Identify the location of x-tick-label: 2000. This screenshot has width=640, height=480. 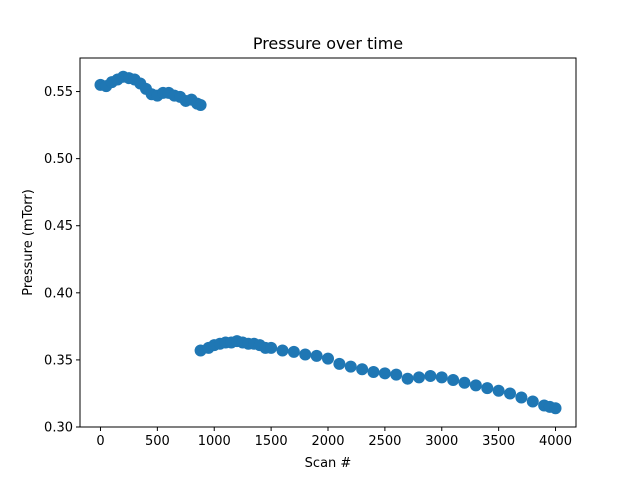
(327, 441).